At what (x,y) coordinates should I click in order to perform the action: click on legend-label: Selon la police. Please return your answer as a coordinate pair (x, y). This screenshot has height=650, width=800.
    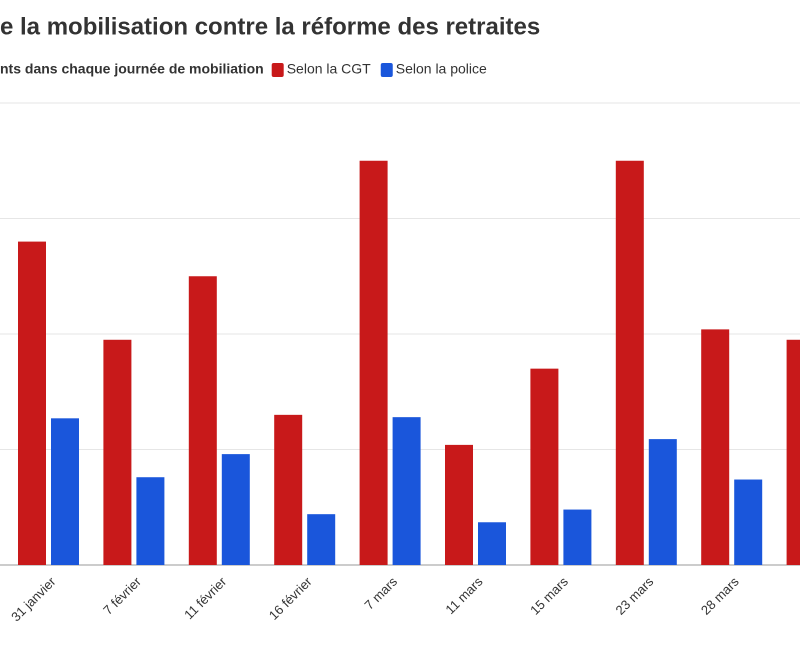
    Looking at the image, I should click on (441, 69).